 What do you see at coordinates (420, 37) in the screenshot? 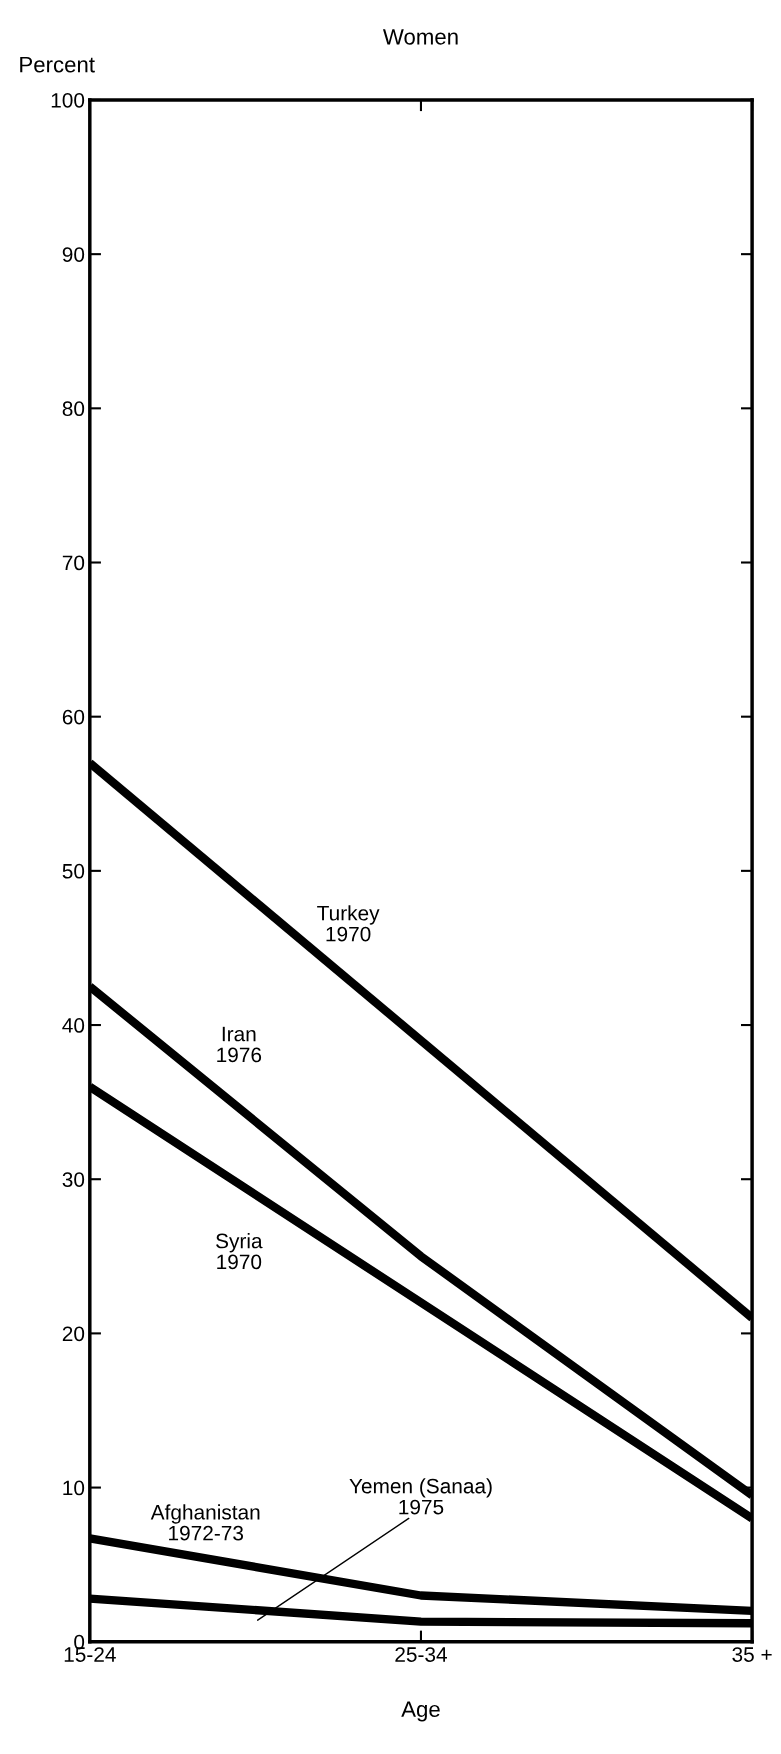
I see `chart-title: Women` at bounding box center [420, 37].